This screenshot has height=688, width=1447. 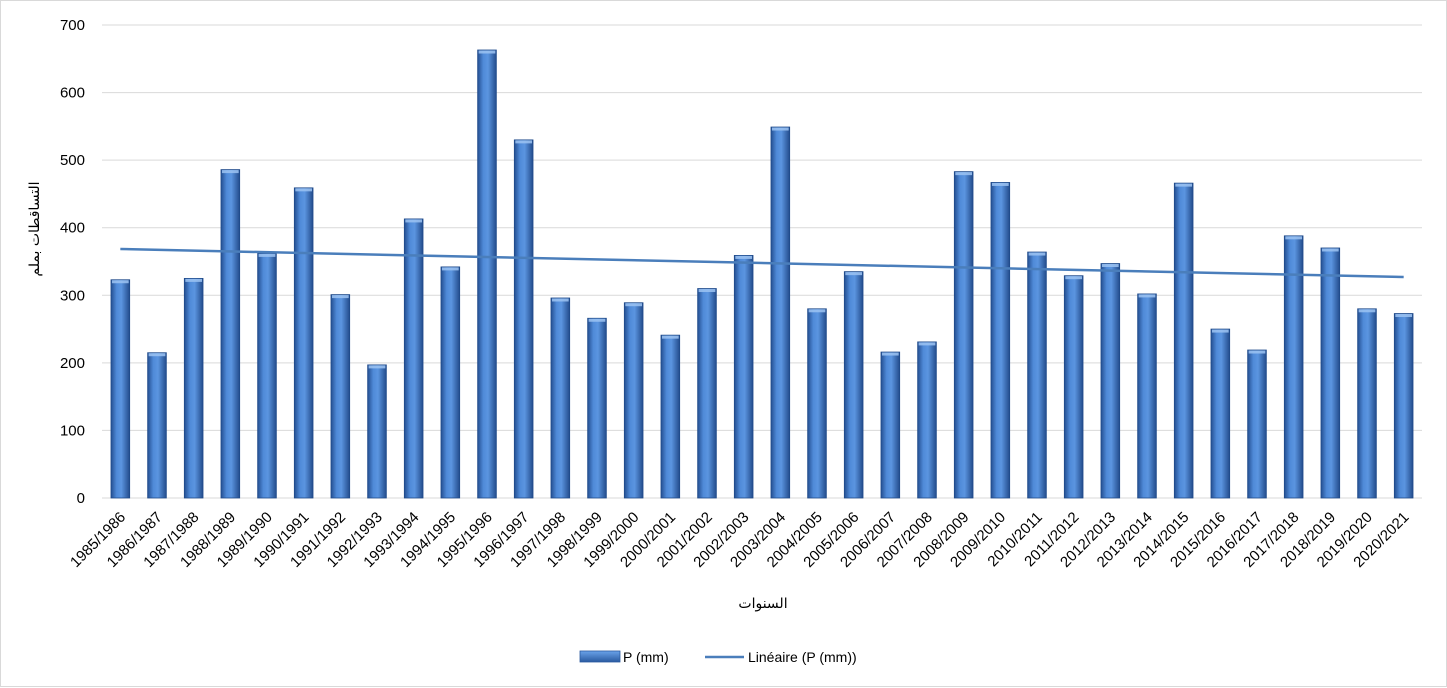 I want to click on y-tick-label: 500, so click(x=72, y=160).